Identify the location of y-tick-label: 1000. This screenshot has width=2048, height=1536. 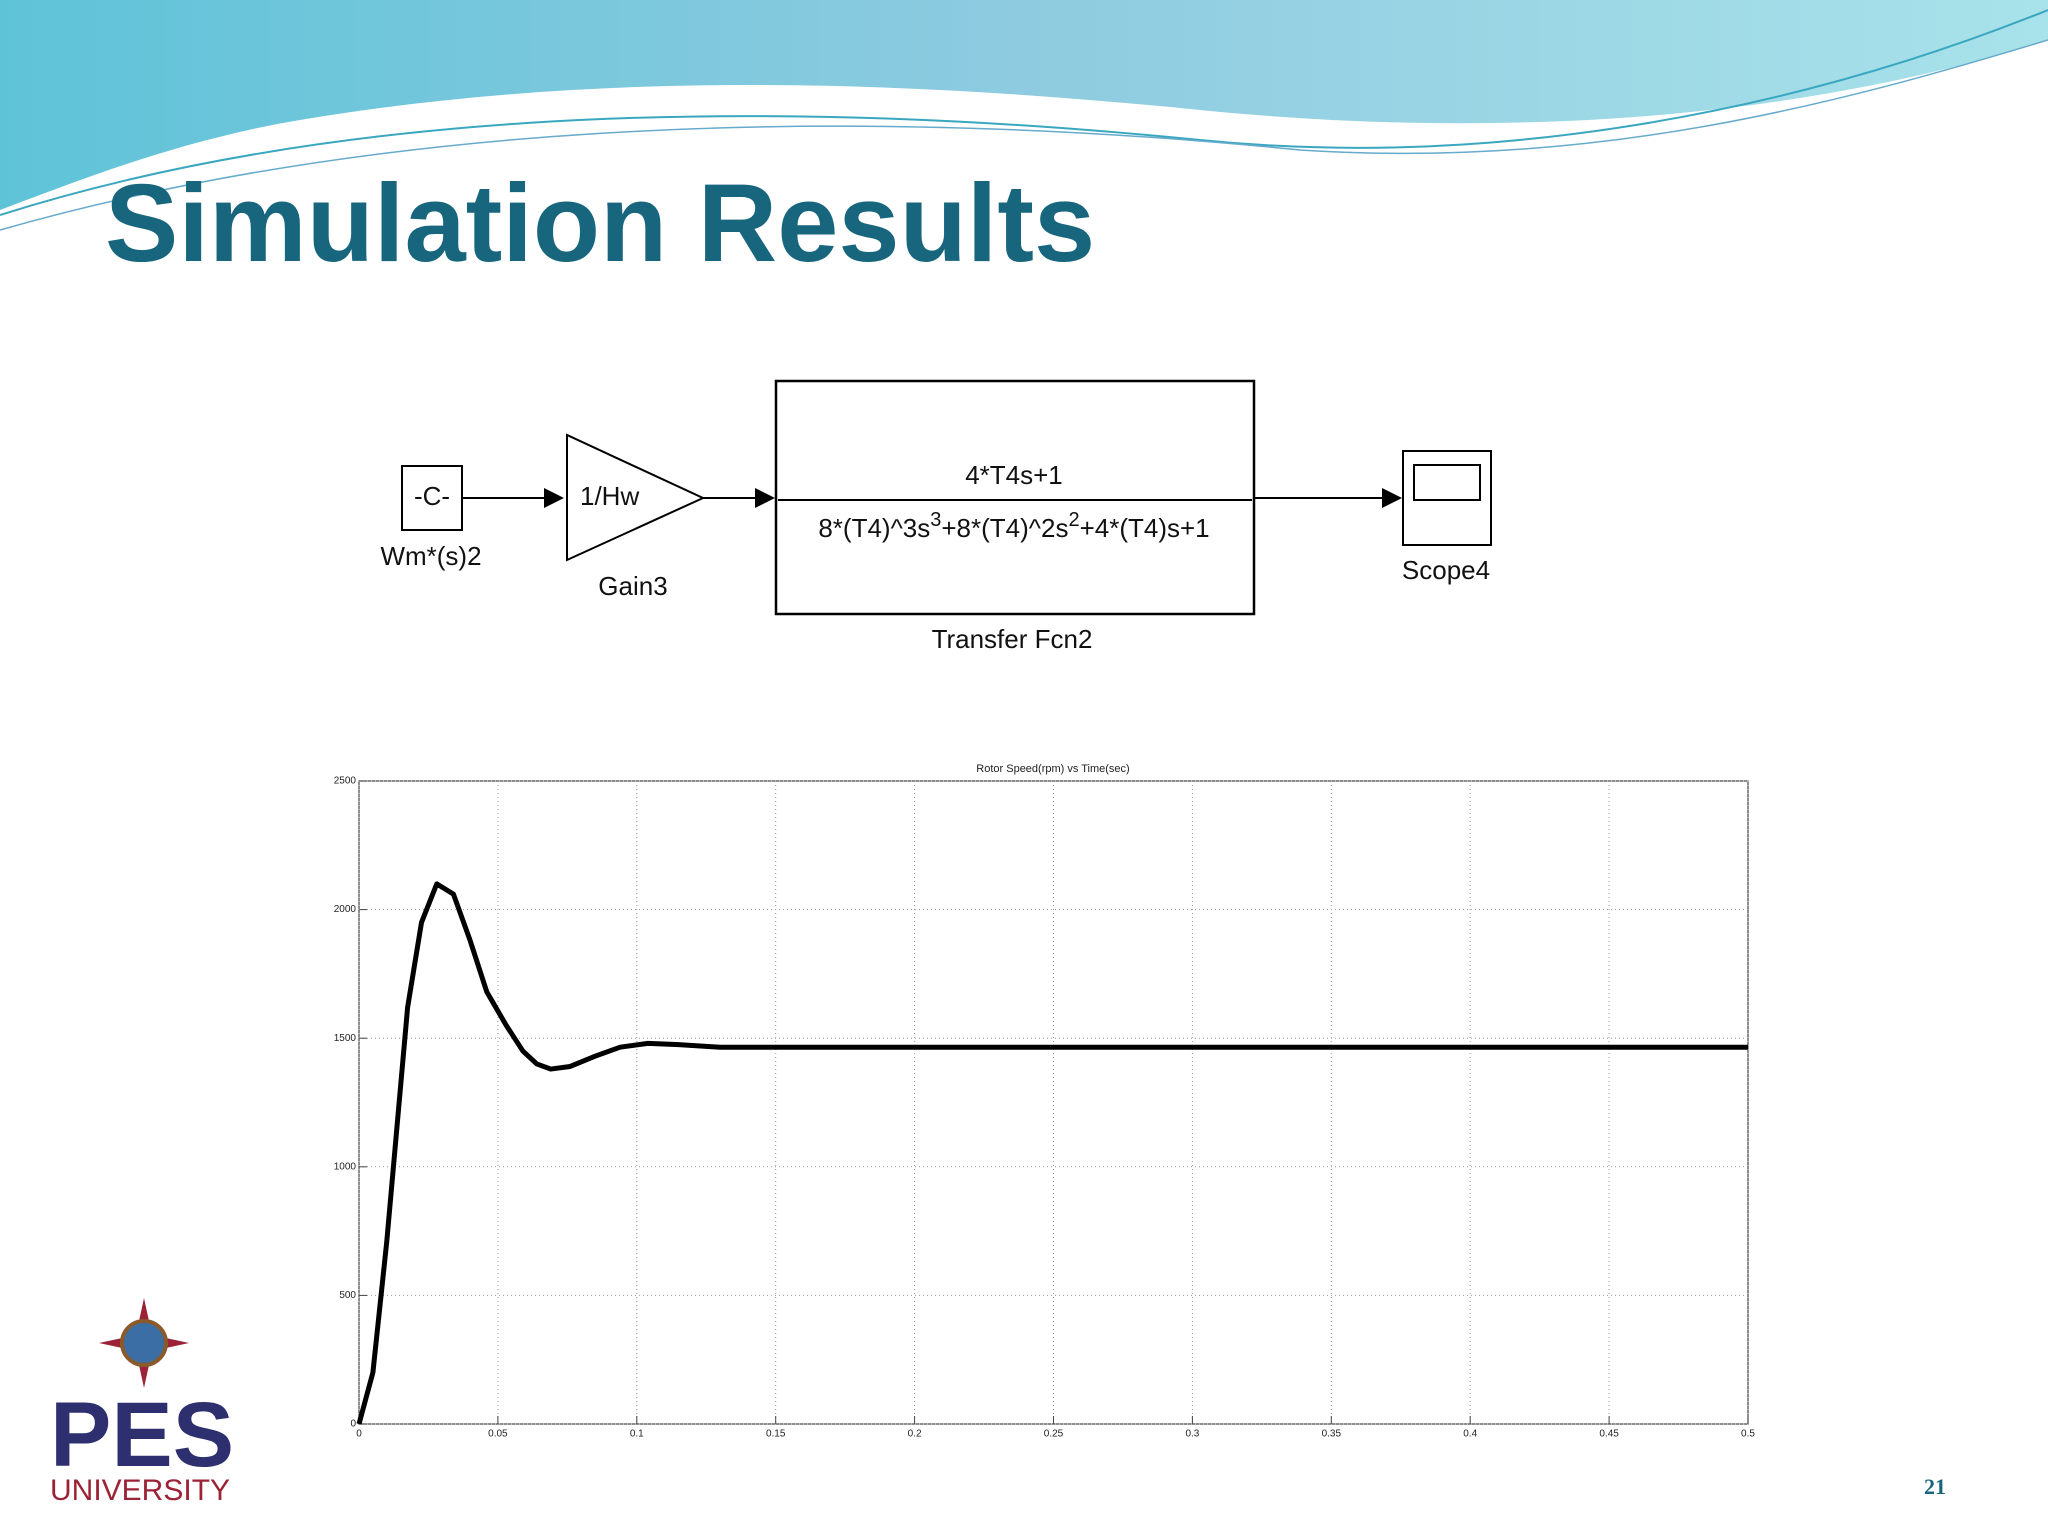
(345, 1166).